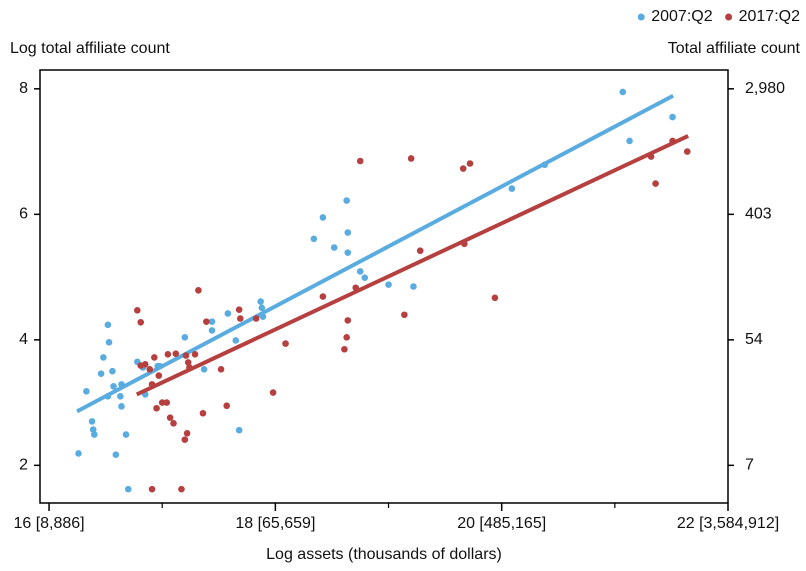  Describe the element at coordinates (765, 88) in the screenshot. I see `y2-tick-label: 2,980` at that location.